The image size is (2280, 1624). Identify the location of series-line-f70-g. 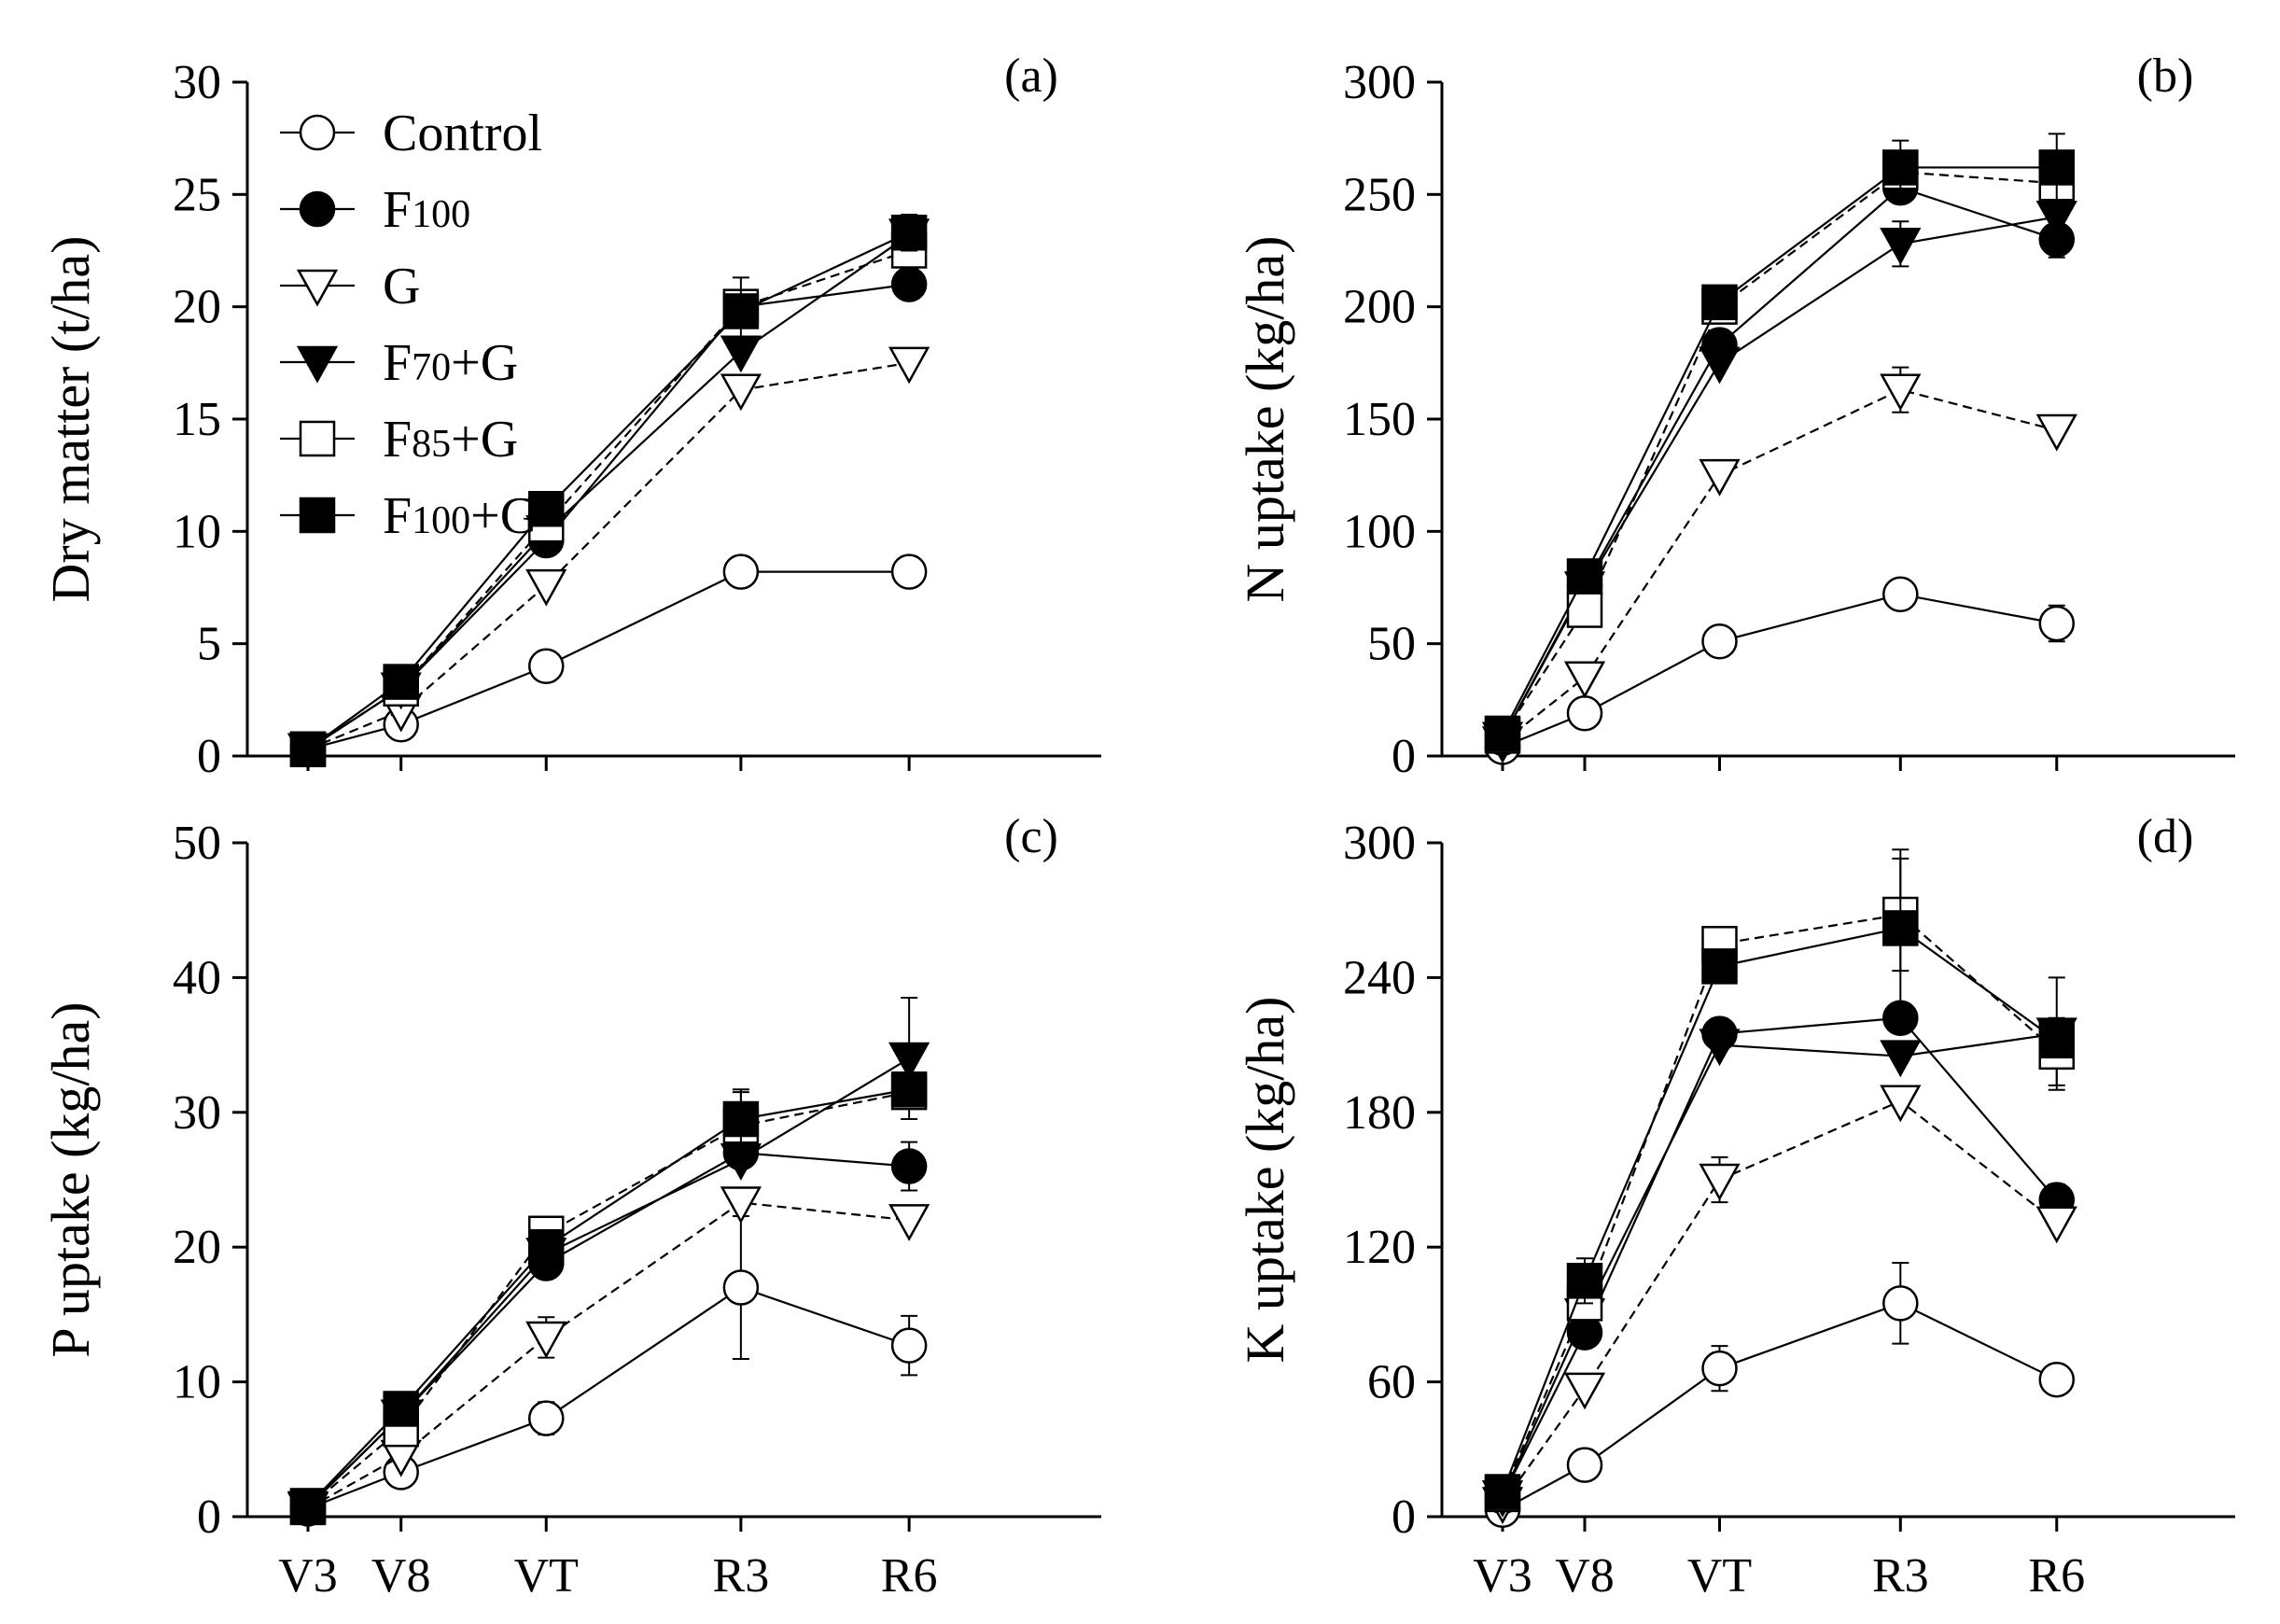
(1779, 477).